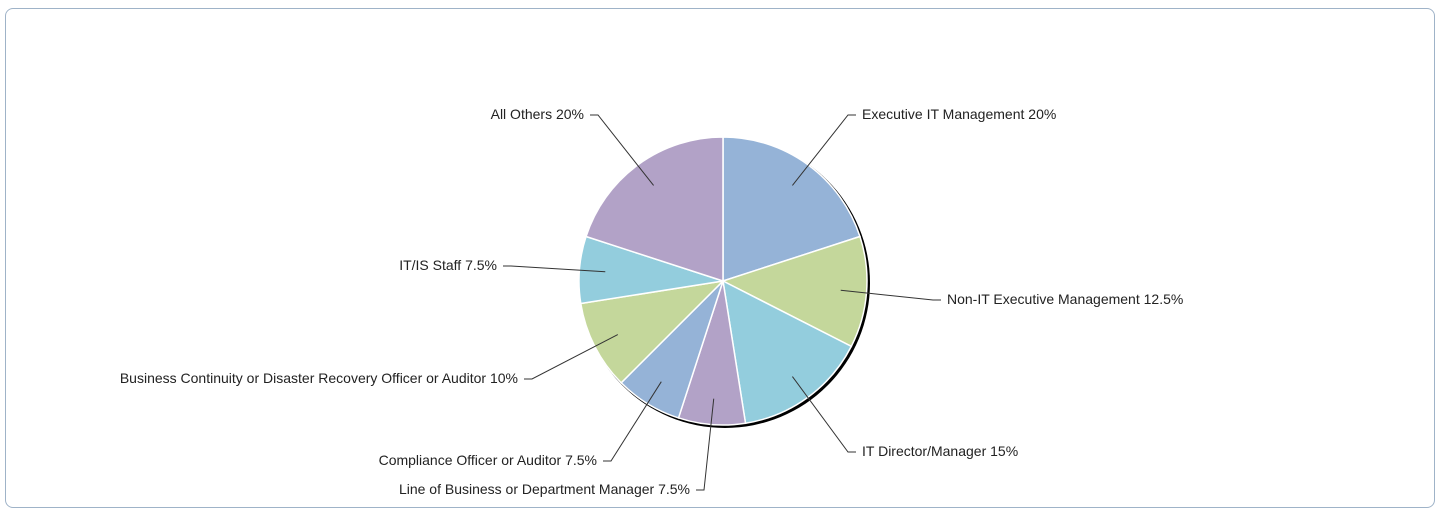 This screenshot has width=1443, height=508. Describe the element at coordinates (503, 378) in the screenshot. I see `value-label: 10%` at that location.